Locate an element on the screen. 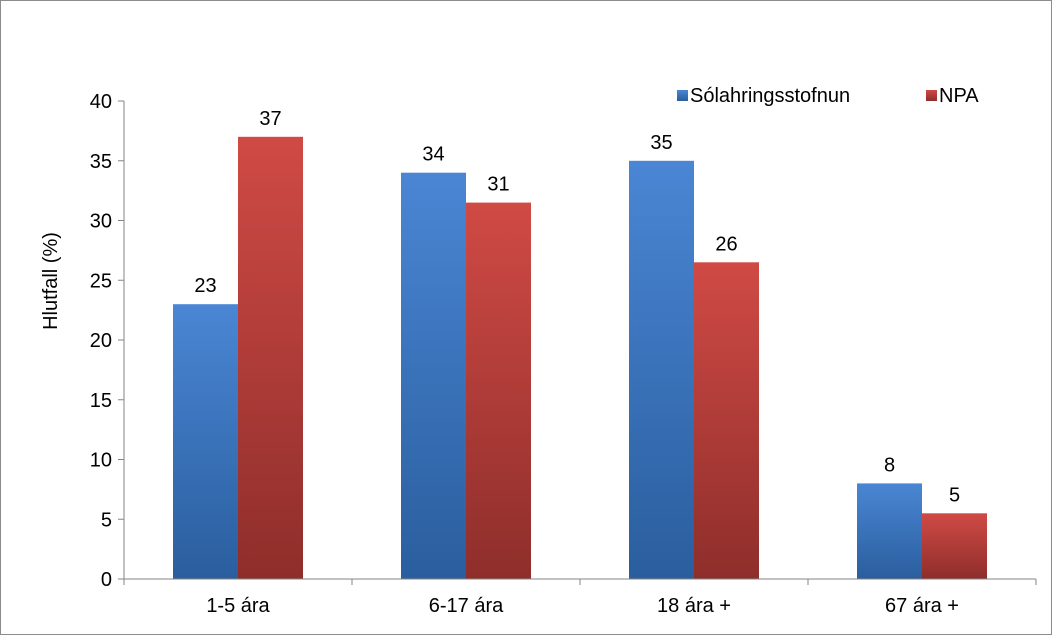  y-tick-label-5: 25 is located at coordinates (101, 281).